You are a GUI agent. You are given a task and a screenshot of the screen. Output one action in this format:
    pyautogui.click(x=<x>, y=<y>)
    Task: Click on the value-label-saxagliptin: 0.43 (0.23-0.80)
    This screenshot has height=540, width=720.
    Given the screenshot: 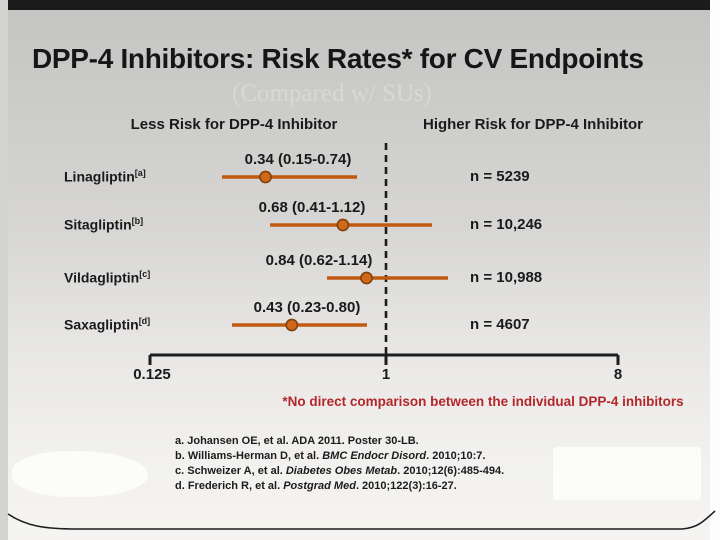 What is the action you would take?
    pyautogui.click(x=307, y=307)
    